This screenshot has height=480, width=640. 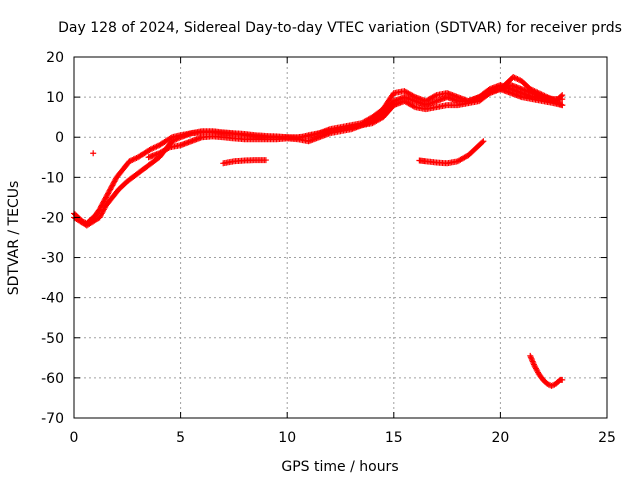 I want to click on y-tick-label: 20, so click(x=55, y=58).